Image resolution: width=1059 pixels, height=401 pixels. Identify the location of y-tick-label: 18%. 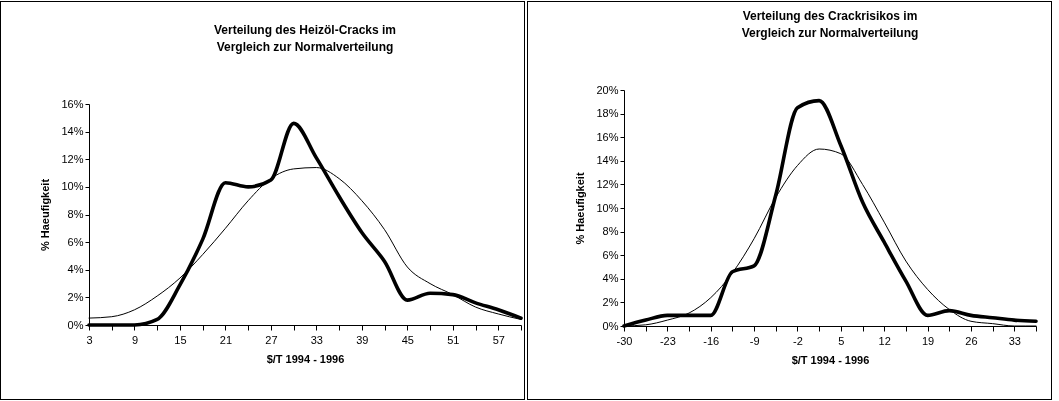
(607, 113).